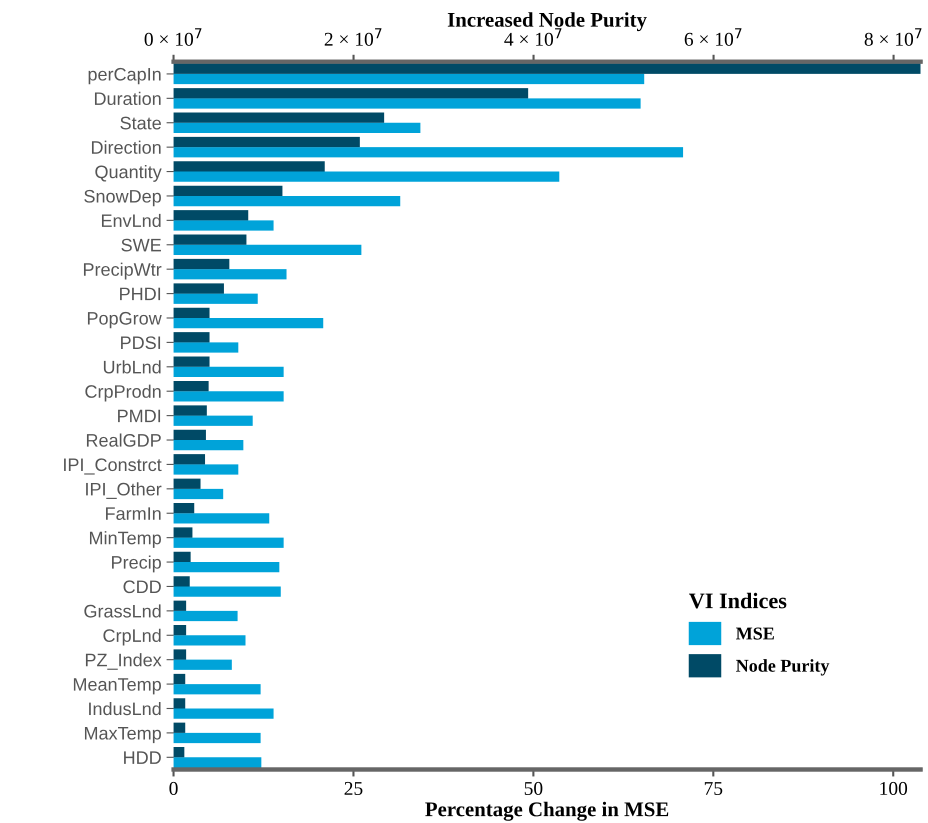 The height and width of the screenshot is (823, 928). Describe the element at coordinates (132, 637) in the screenshot. I see `y-tick-label: CrpLnd` at that location.